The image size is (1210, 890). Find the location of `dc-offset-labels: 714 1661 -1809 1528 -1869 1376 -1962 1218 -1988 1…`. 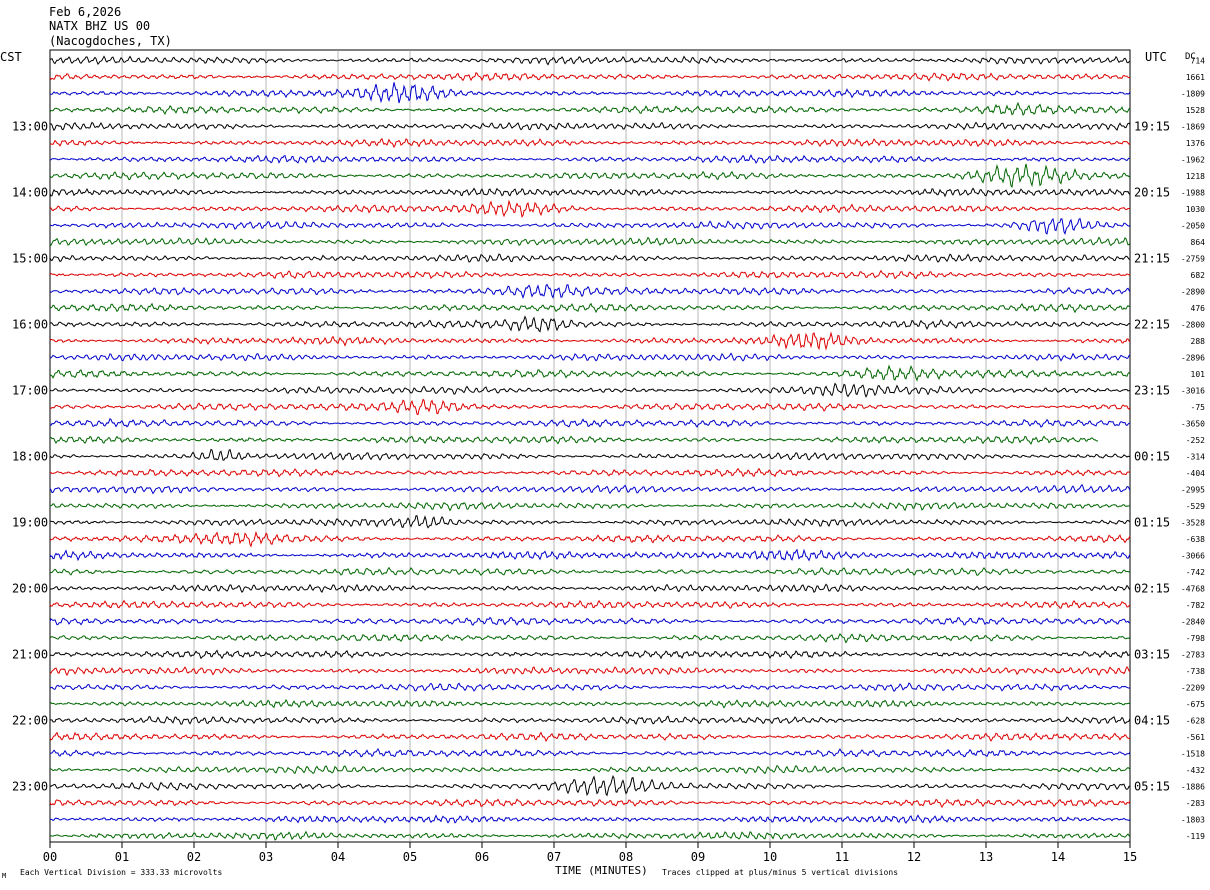

dc-offset-labels: 714 1661 -1809 1528 -1869 1376 -1962 1218 -1988 1… is located at coordinates (1193, 448).